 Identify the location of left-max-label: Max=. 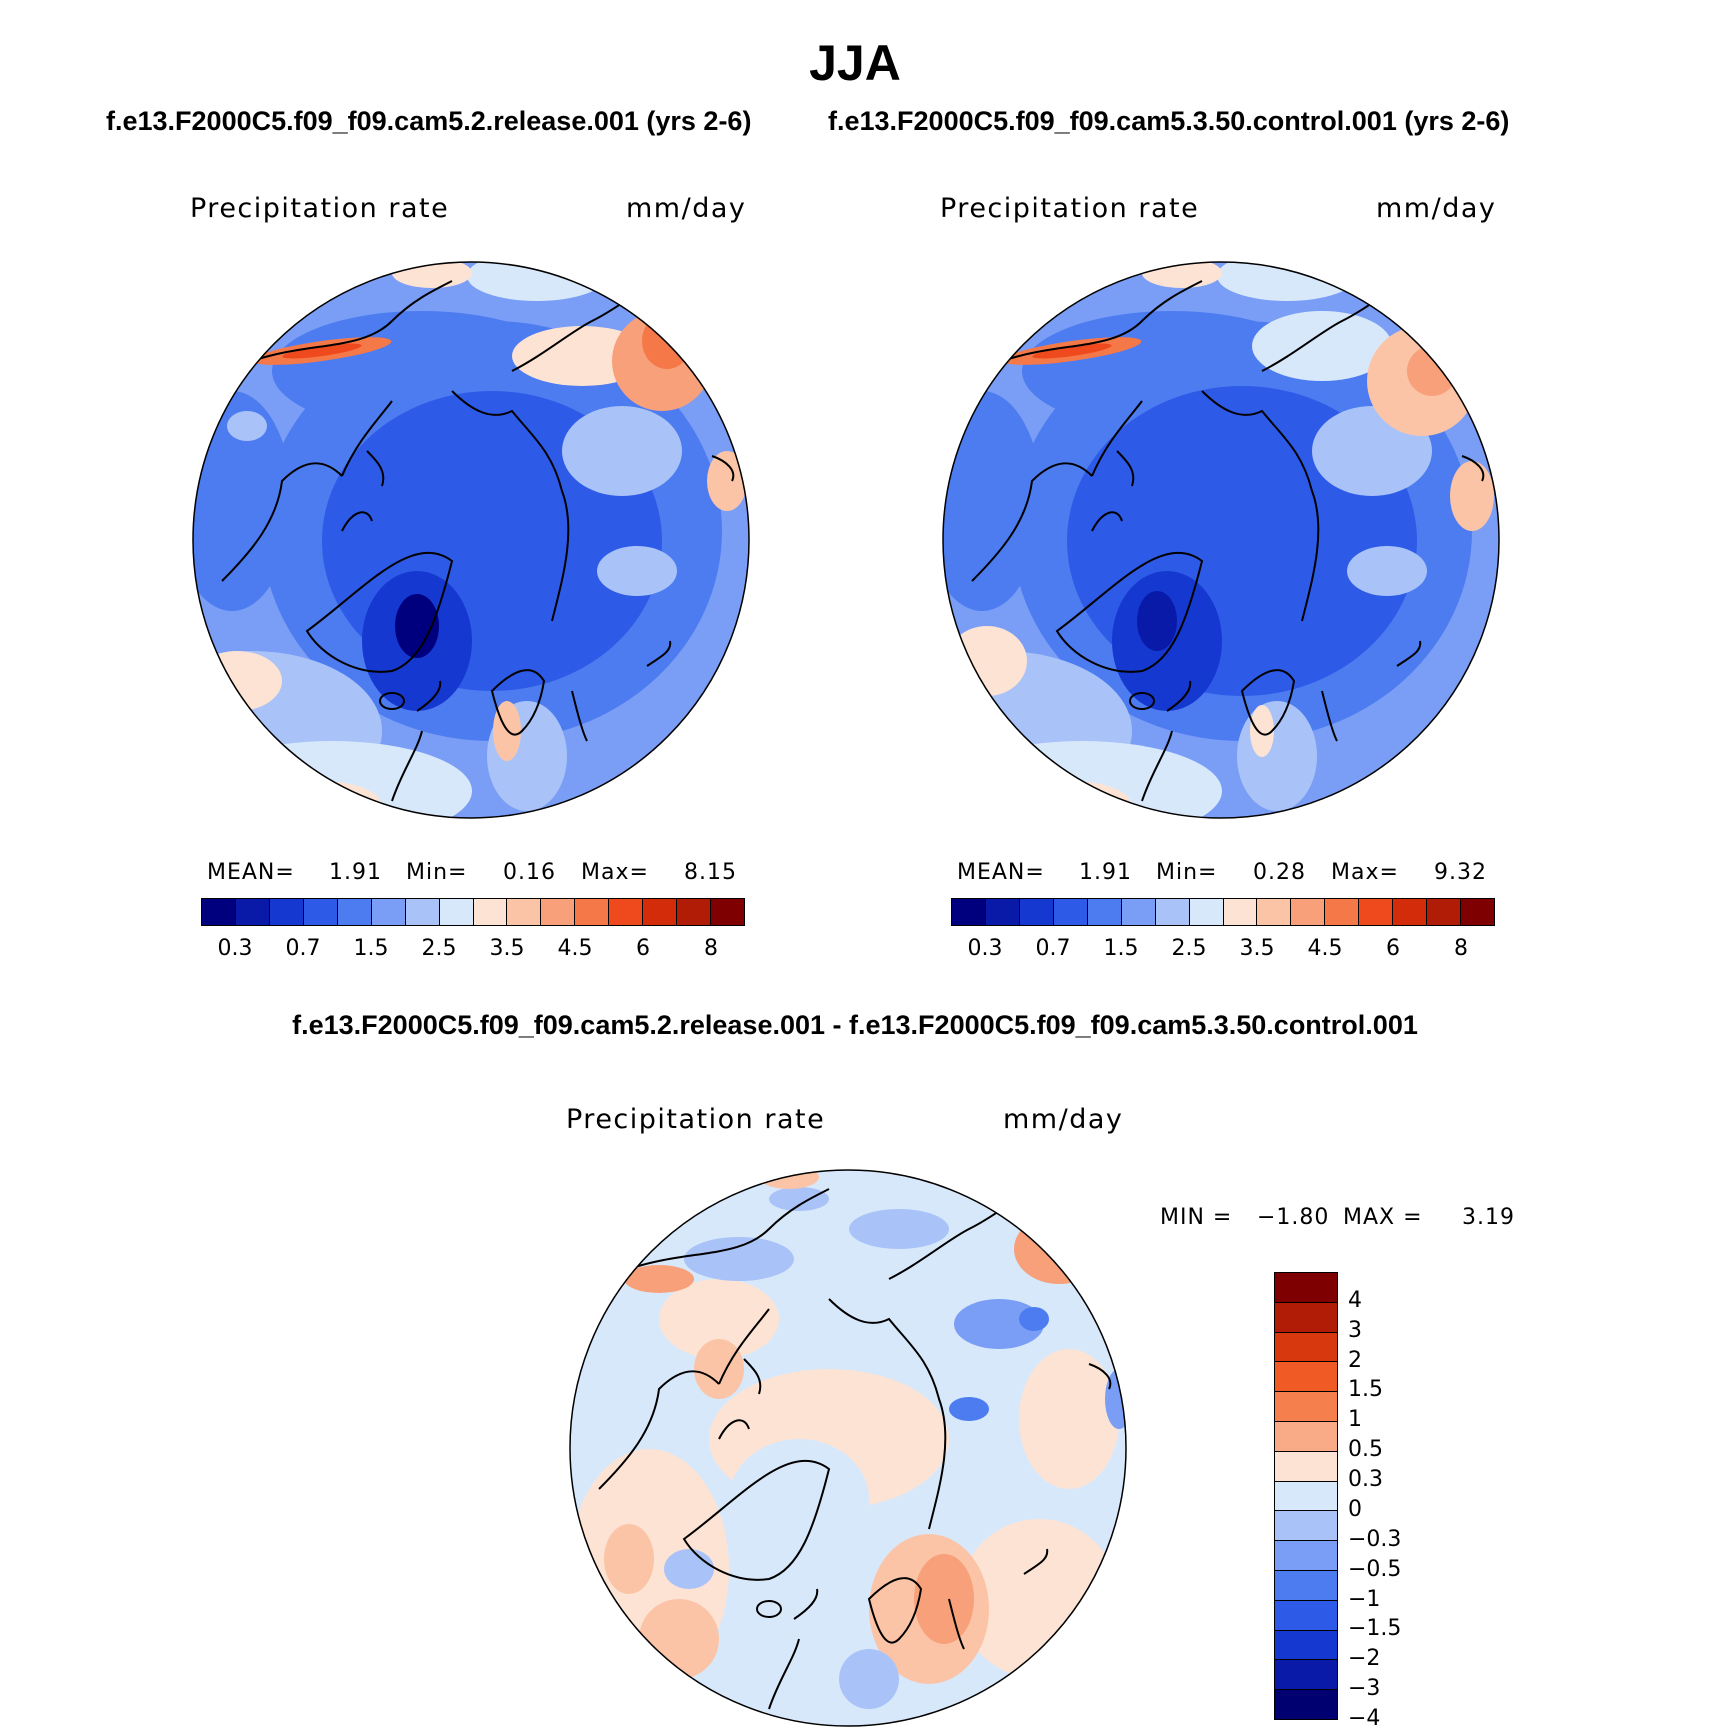
(615, 872).